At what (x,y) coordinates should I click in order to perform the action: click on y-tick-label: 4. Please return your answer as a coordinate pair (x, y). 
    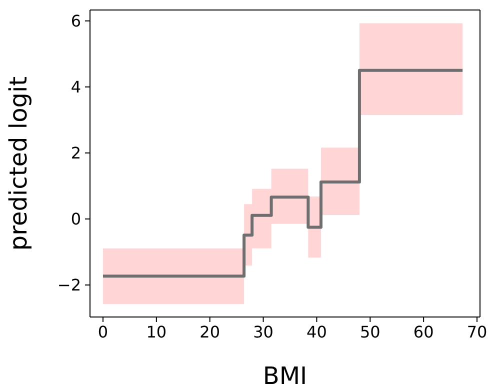
    Looking at the image, I should click on (75, 87).